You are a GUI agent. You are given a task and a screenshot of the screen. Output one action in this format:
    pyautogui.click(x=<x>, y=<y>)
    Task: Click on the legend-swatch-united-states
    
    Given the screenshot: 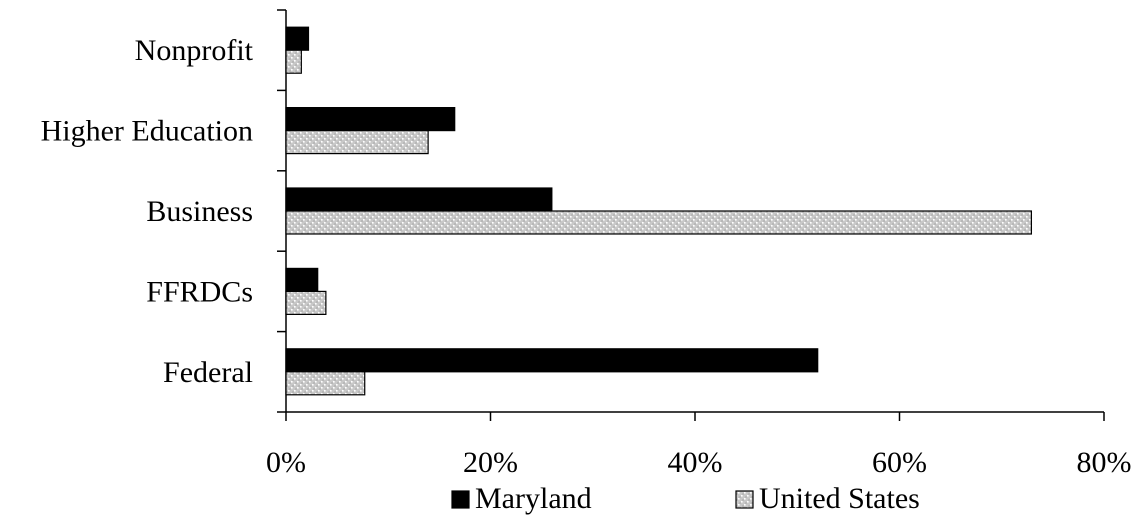 What is the action you would take?
    pyautogui.click(x=744, y=499)
    